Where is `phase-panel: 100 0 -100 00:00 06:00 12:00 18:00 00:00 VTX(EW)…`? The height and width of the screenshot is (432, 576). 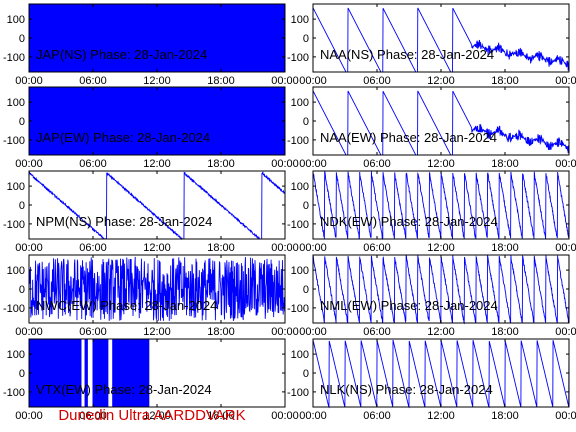 phase-panel: 100 0 -100 00:00 06:00 12:00 18:00 00:00 VTX(EW)… is located at coordinates (151, 380).